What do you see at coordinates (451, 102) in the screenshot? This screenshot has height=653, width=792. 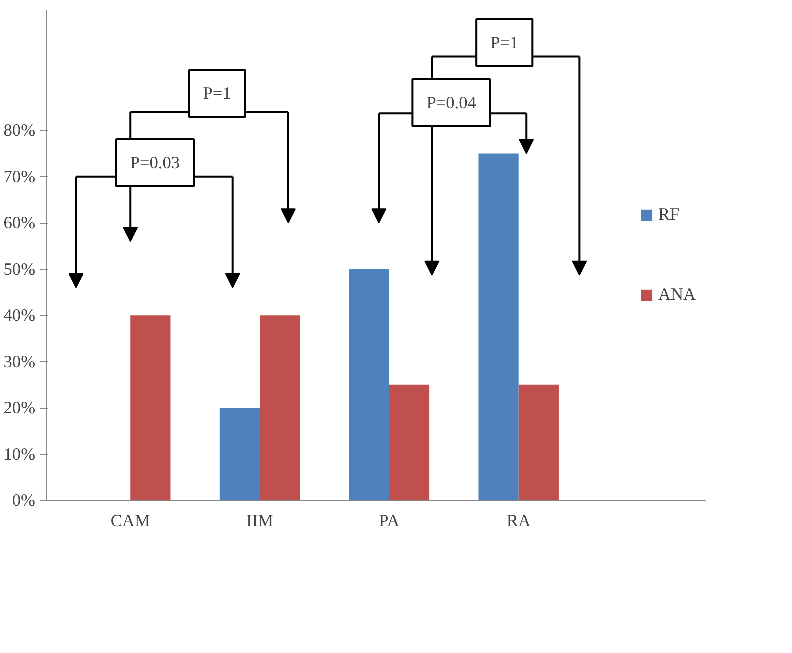 I see `annotation: P=0.04` at bounding box center [451, 102].